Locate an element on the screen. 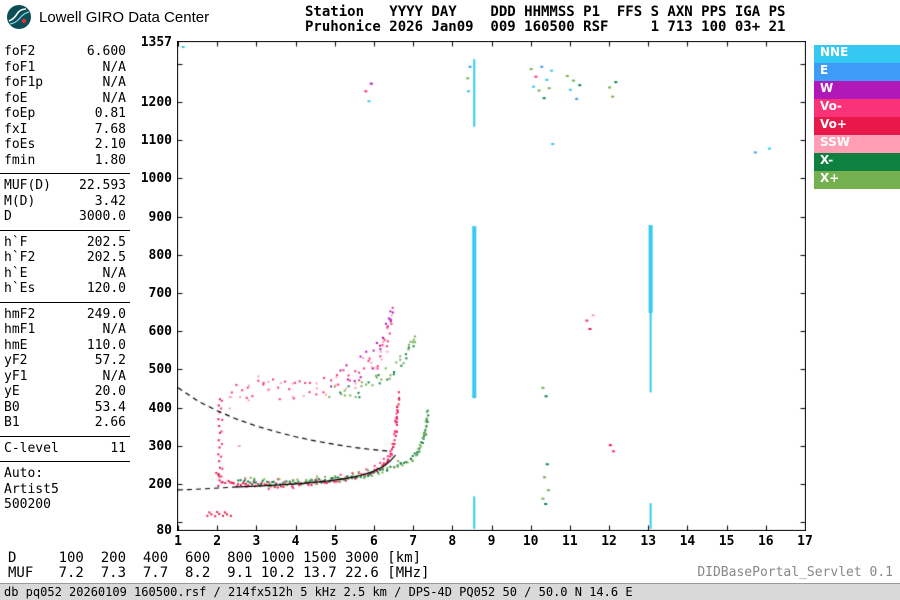  param-row: foF1p N/A is located at coordinates (65, 83).